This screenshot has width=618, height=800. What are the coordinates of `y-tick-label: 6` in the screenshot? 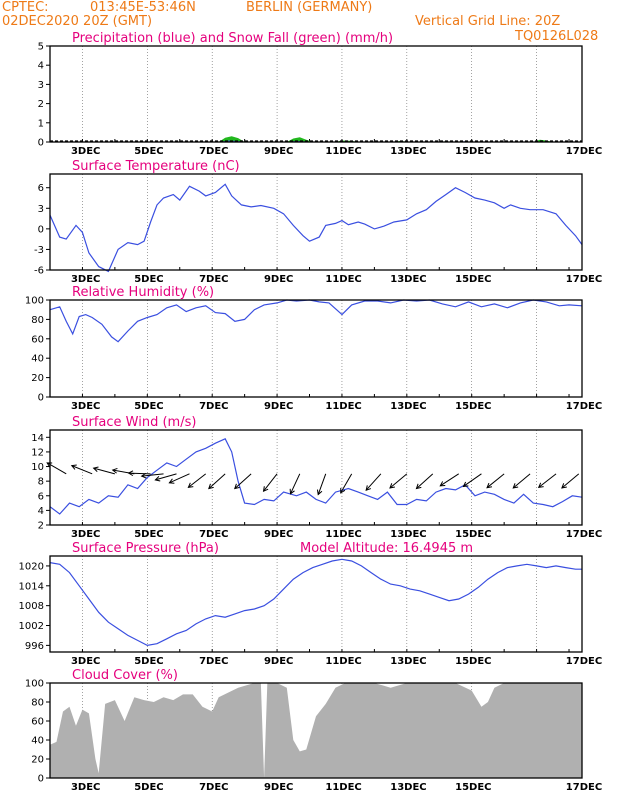 It's located at (41, 496).